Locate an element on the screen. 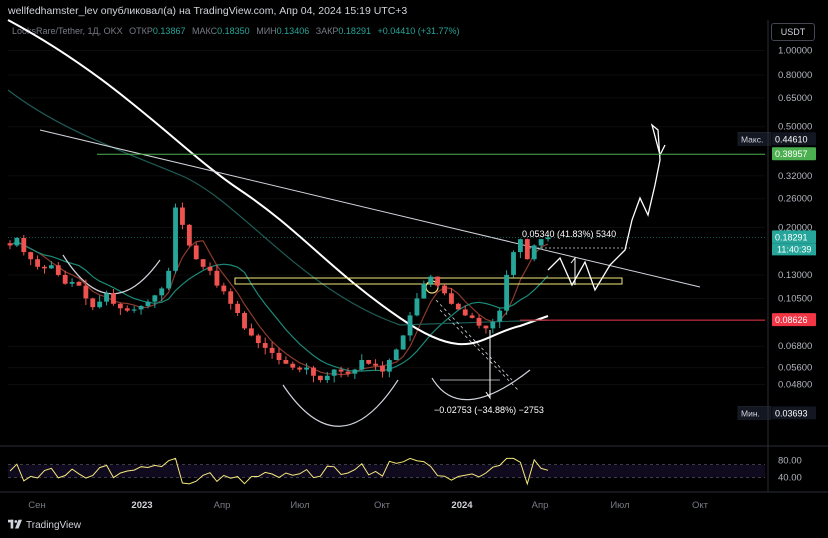 This screenshot has width=828, height=538. low-label: МИН is located at coordinates (266, 31).